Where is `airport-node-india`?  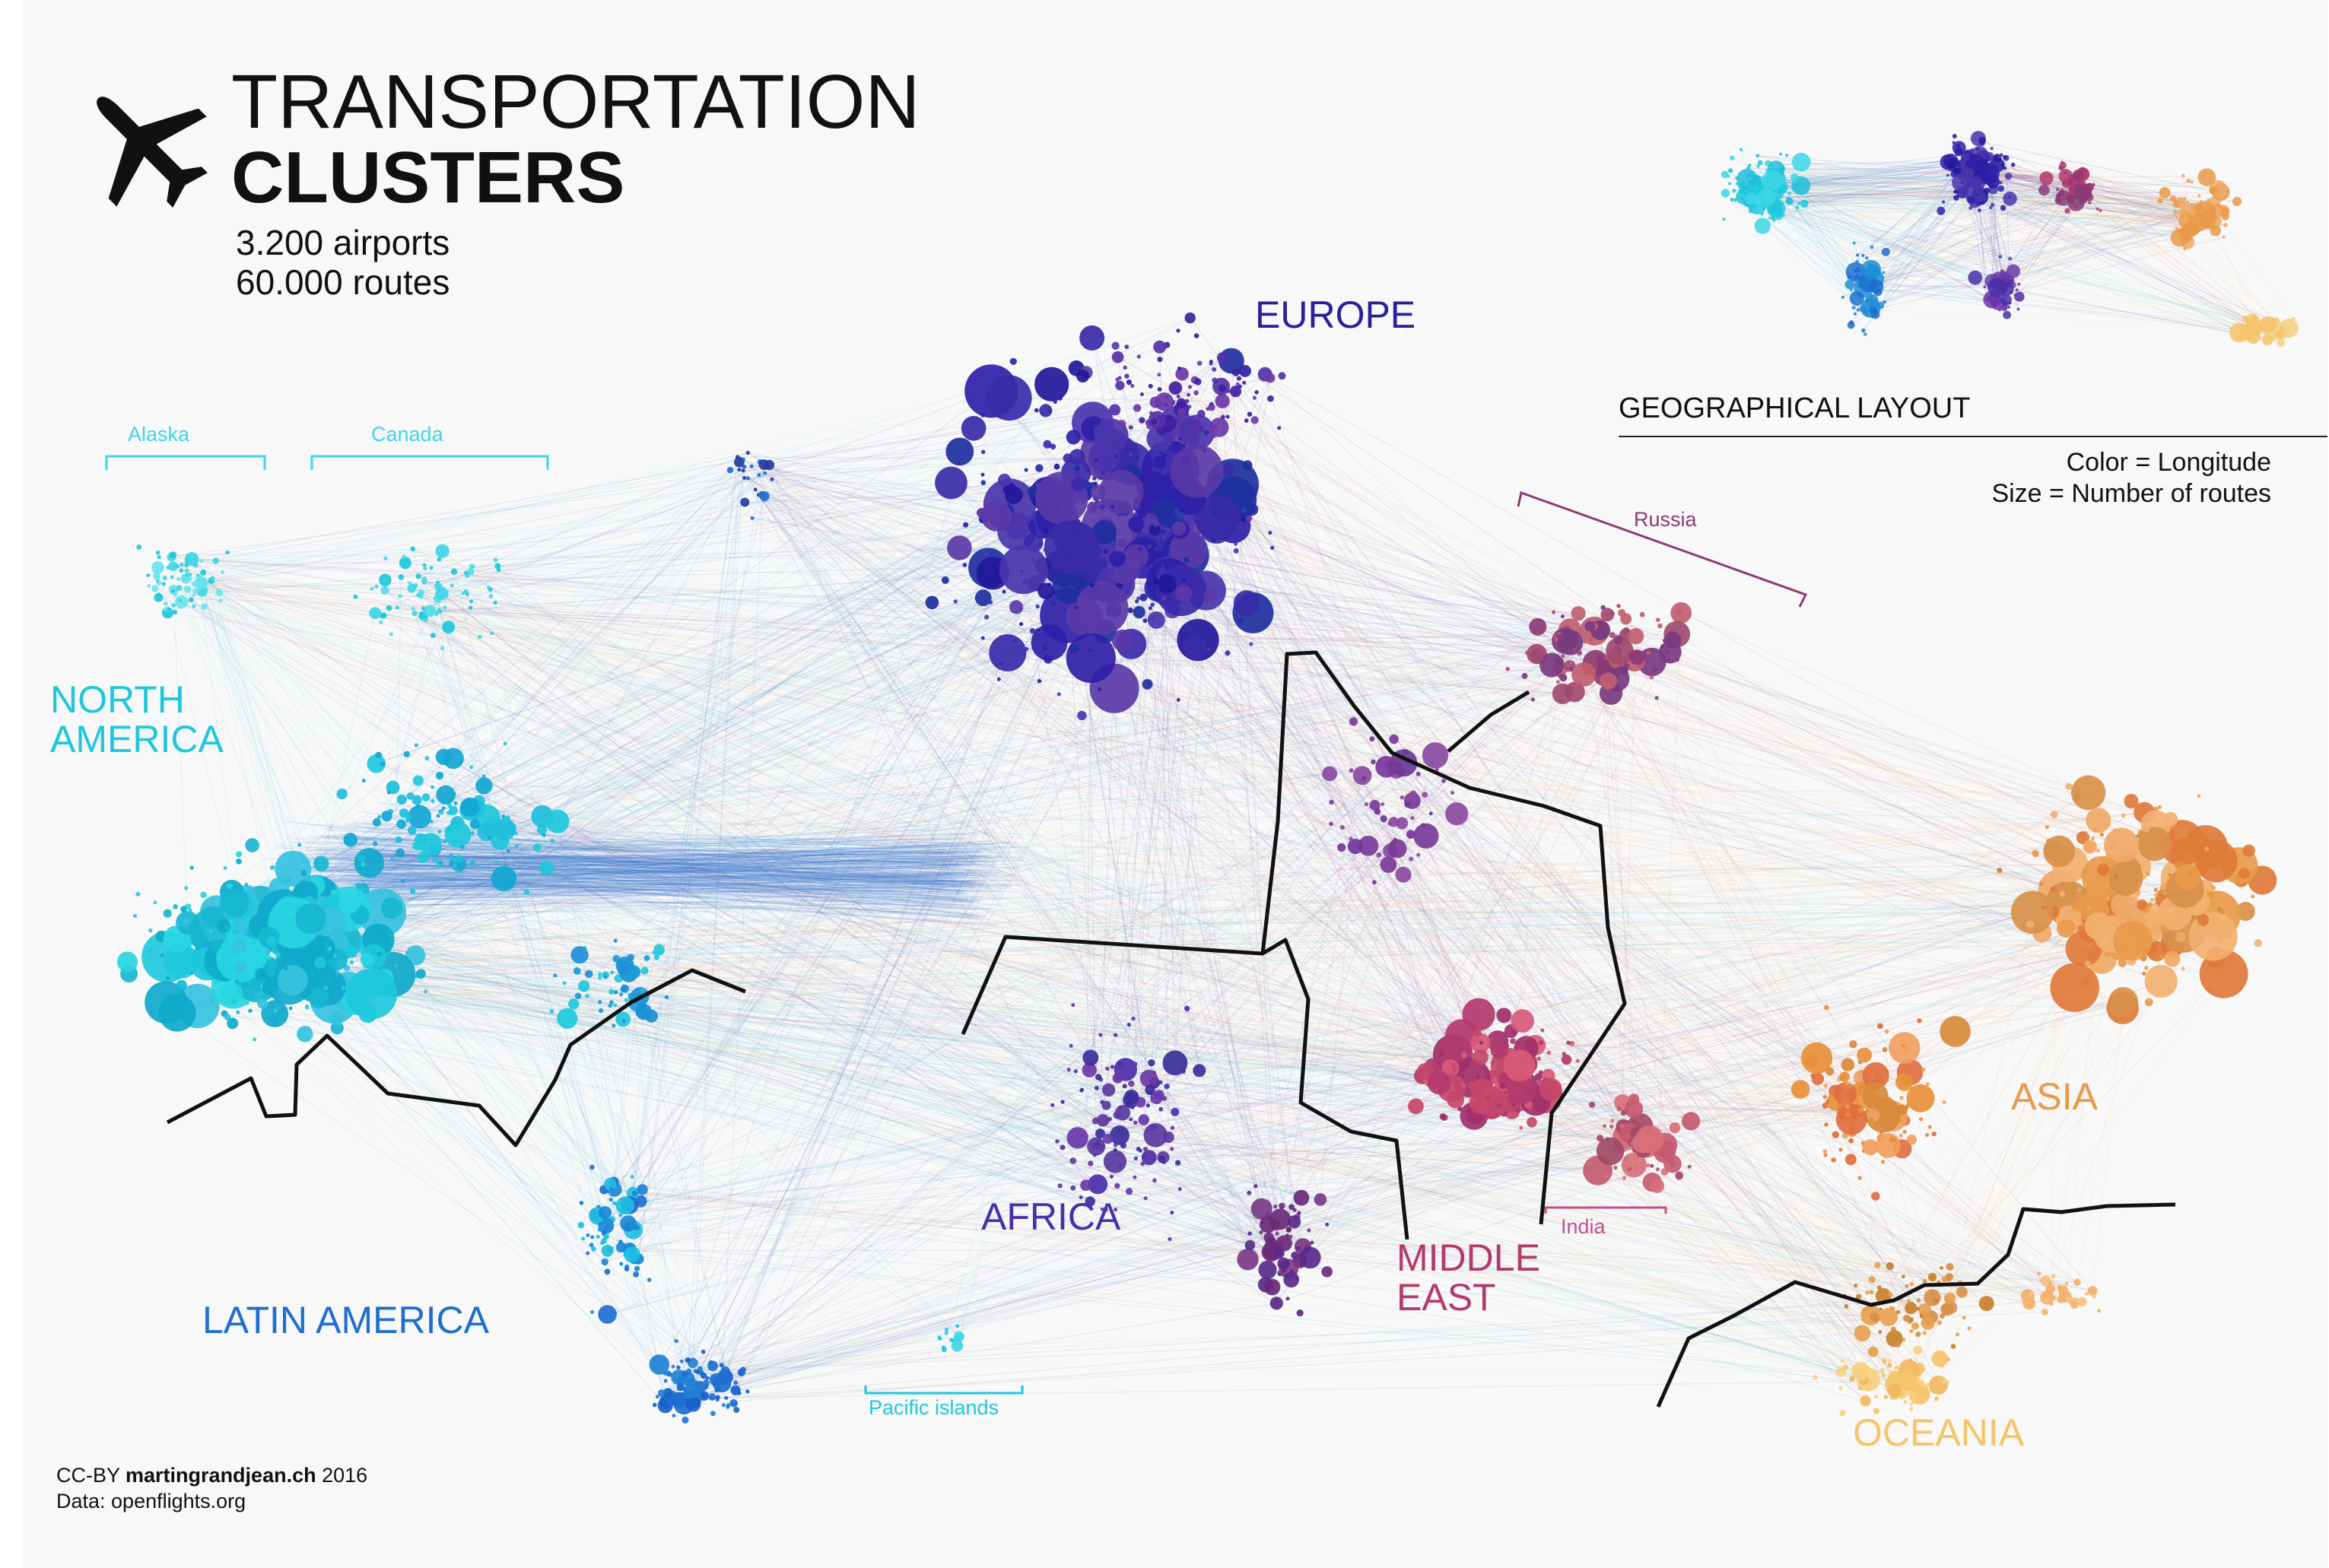 airport-node-india is located at coordinates (1675, 1128).